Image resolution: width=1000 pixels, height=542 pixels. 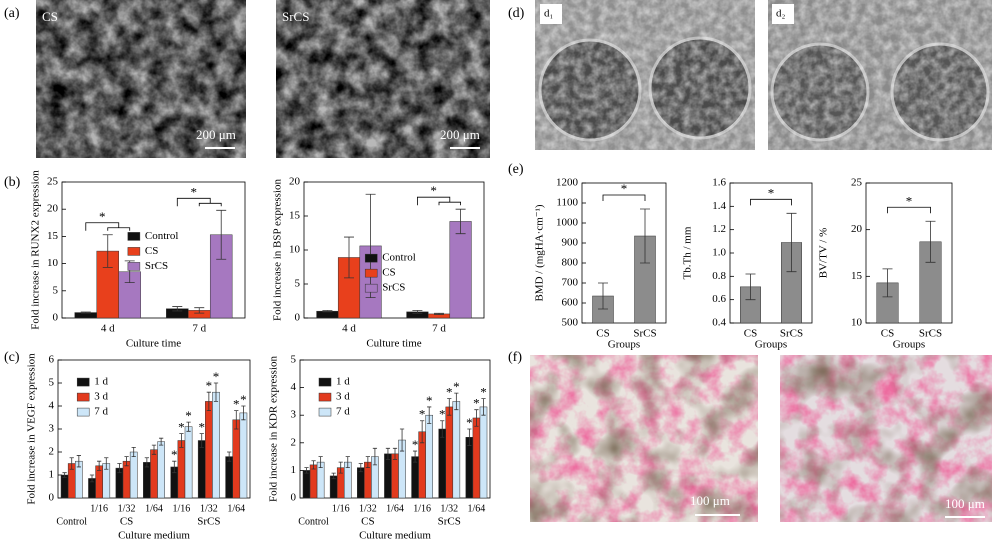 I want to click on y-tick-label: 3, so click(x=294, y=415).